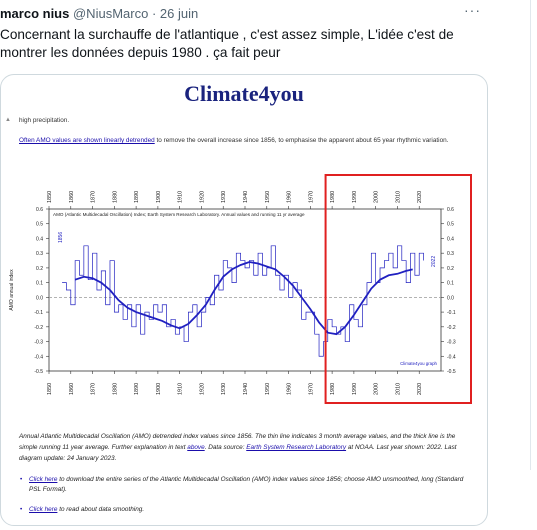 Image resolution: width=537 pixels, height=530 pixels. I want to click on x-tick-label-top: 2010, so click(398, 197).